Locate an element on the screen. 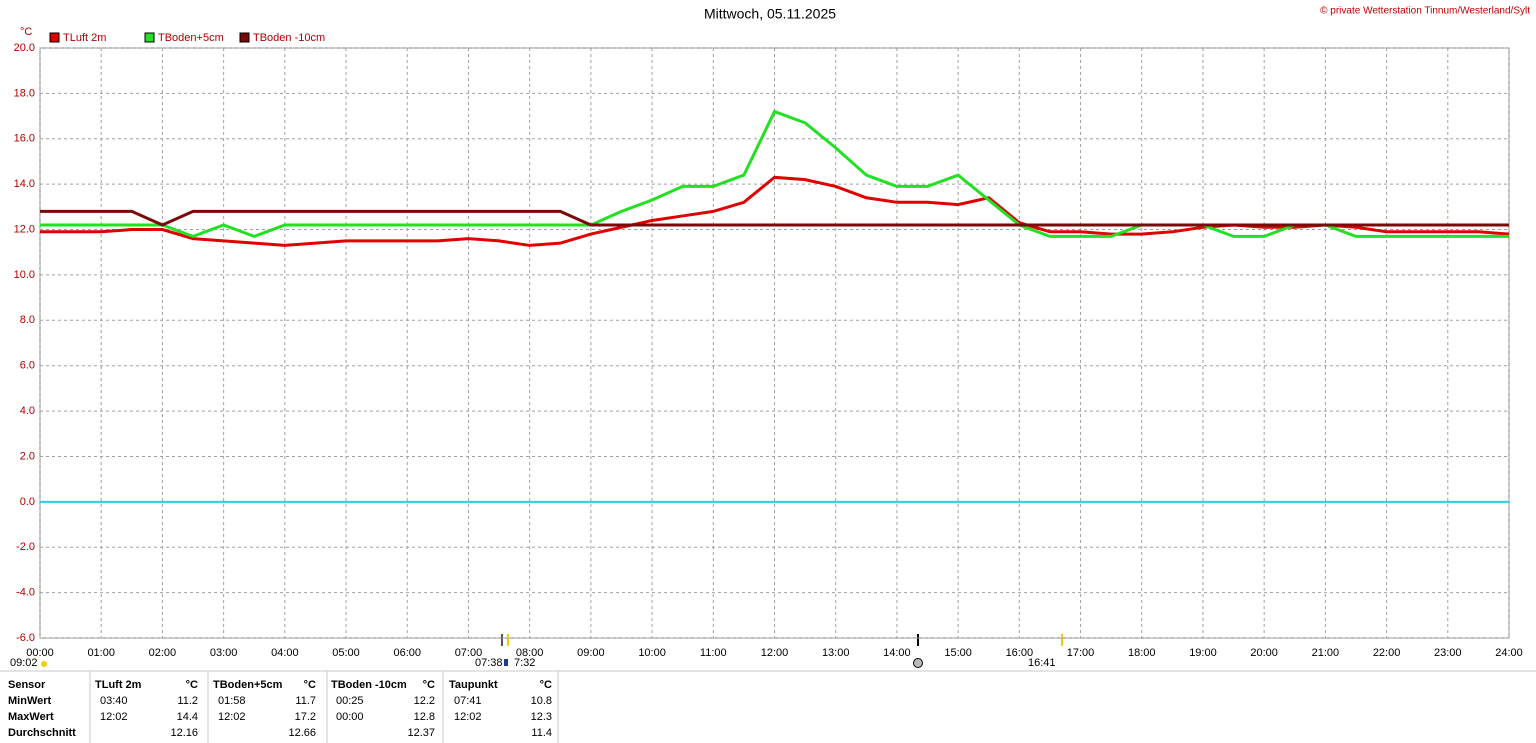 Image resolution: width=1536 pixels, height=743 pixels. x-tick-label: 18:00 is located at coordinates (1142, 653).